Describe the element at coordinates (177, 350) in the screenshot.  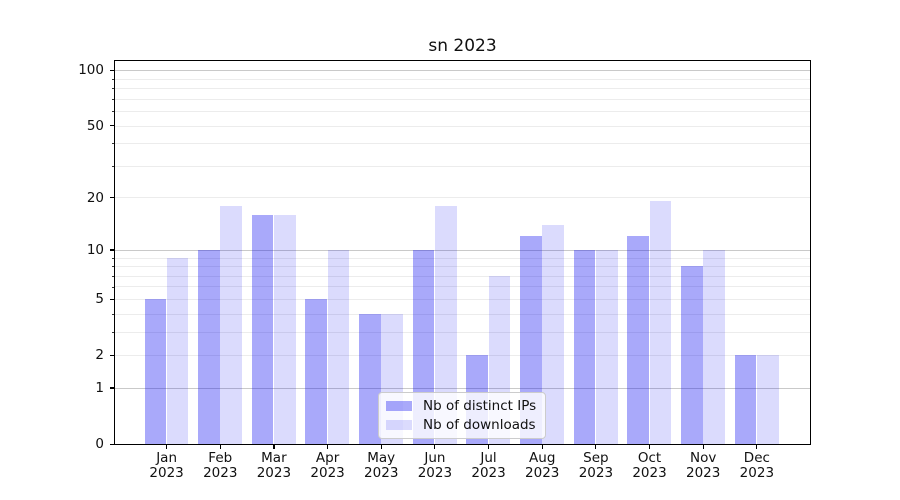
I see `bar-downloads-jan` at that location.